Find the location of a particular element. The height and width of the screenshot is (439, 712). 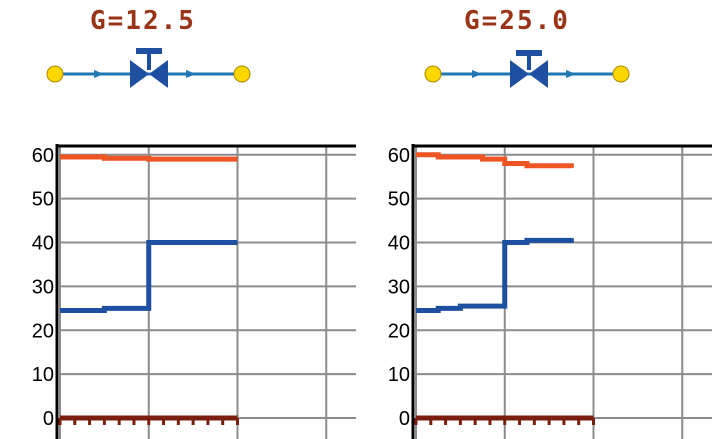

flow-label: G=25.0 is located at coordinates (517, 21).